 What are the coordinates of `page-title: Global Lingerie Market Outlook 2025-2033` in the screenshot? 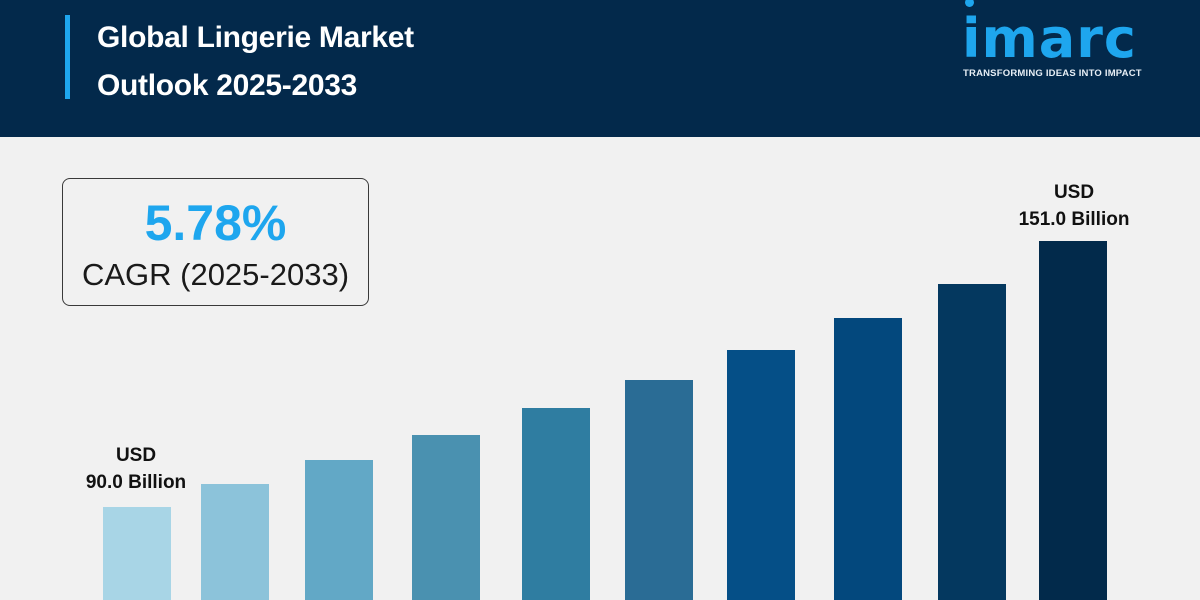 It's located at (255, 62).